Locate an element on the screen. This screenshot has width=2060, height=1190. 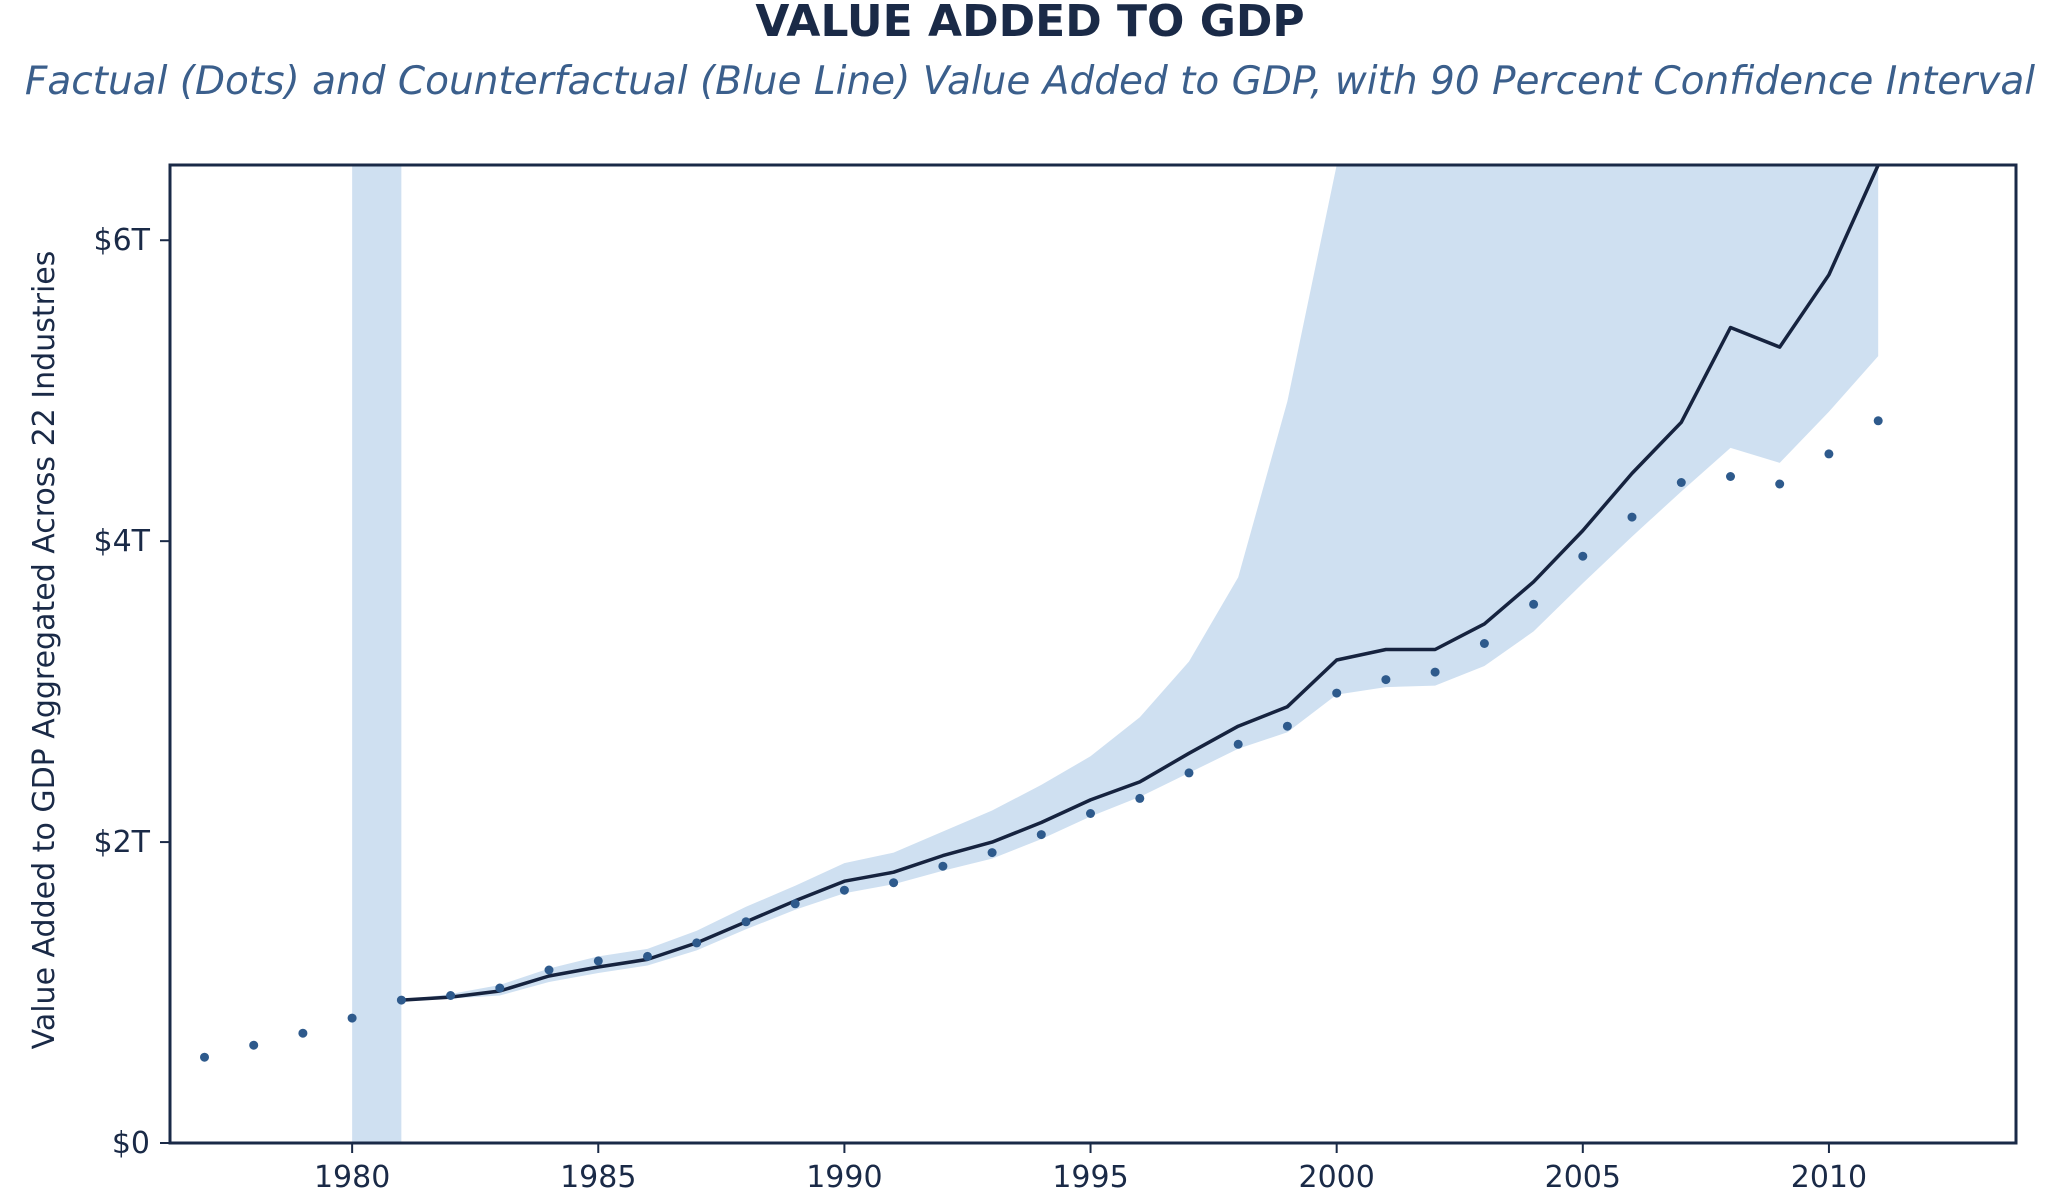
y-tick-label: $4T is located at coordinates (122, 541).